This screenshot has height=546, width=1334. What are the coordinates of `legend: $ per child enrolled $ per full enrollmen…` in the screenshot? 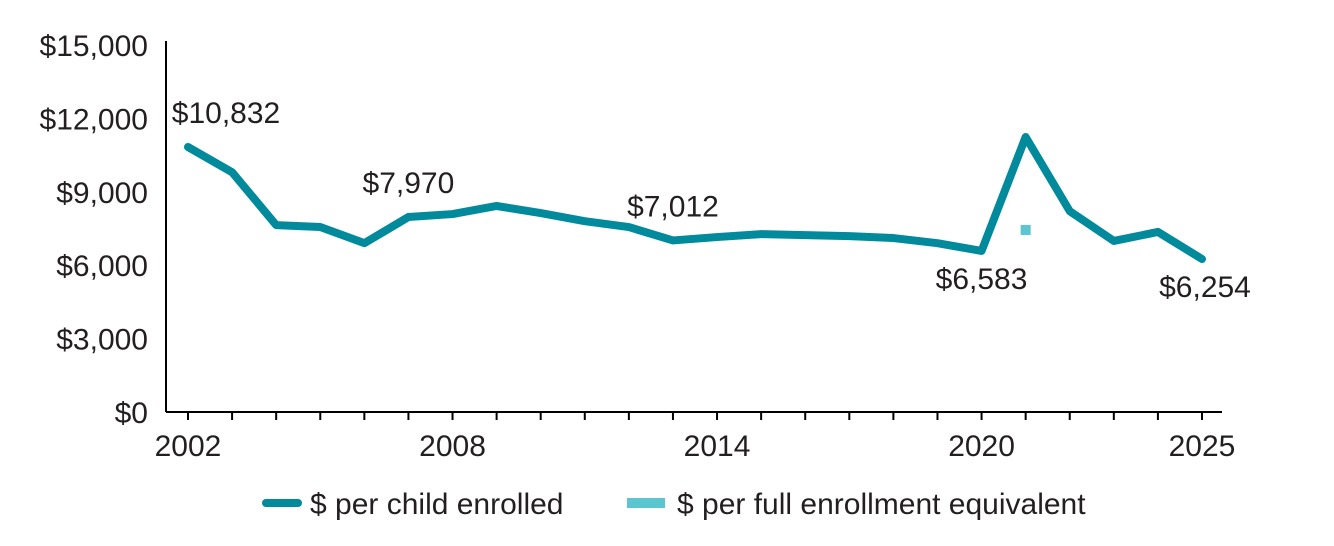 It's located at (676, 504).